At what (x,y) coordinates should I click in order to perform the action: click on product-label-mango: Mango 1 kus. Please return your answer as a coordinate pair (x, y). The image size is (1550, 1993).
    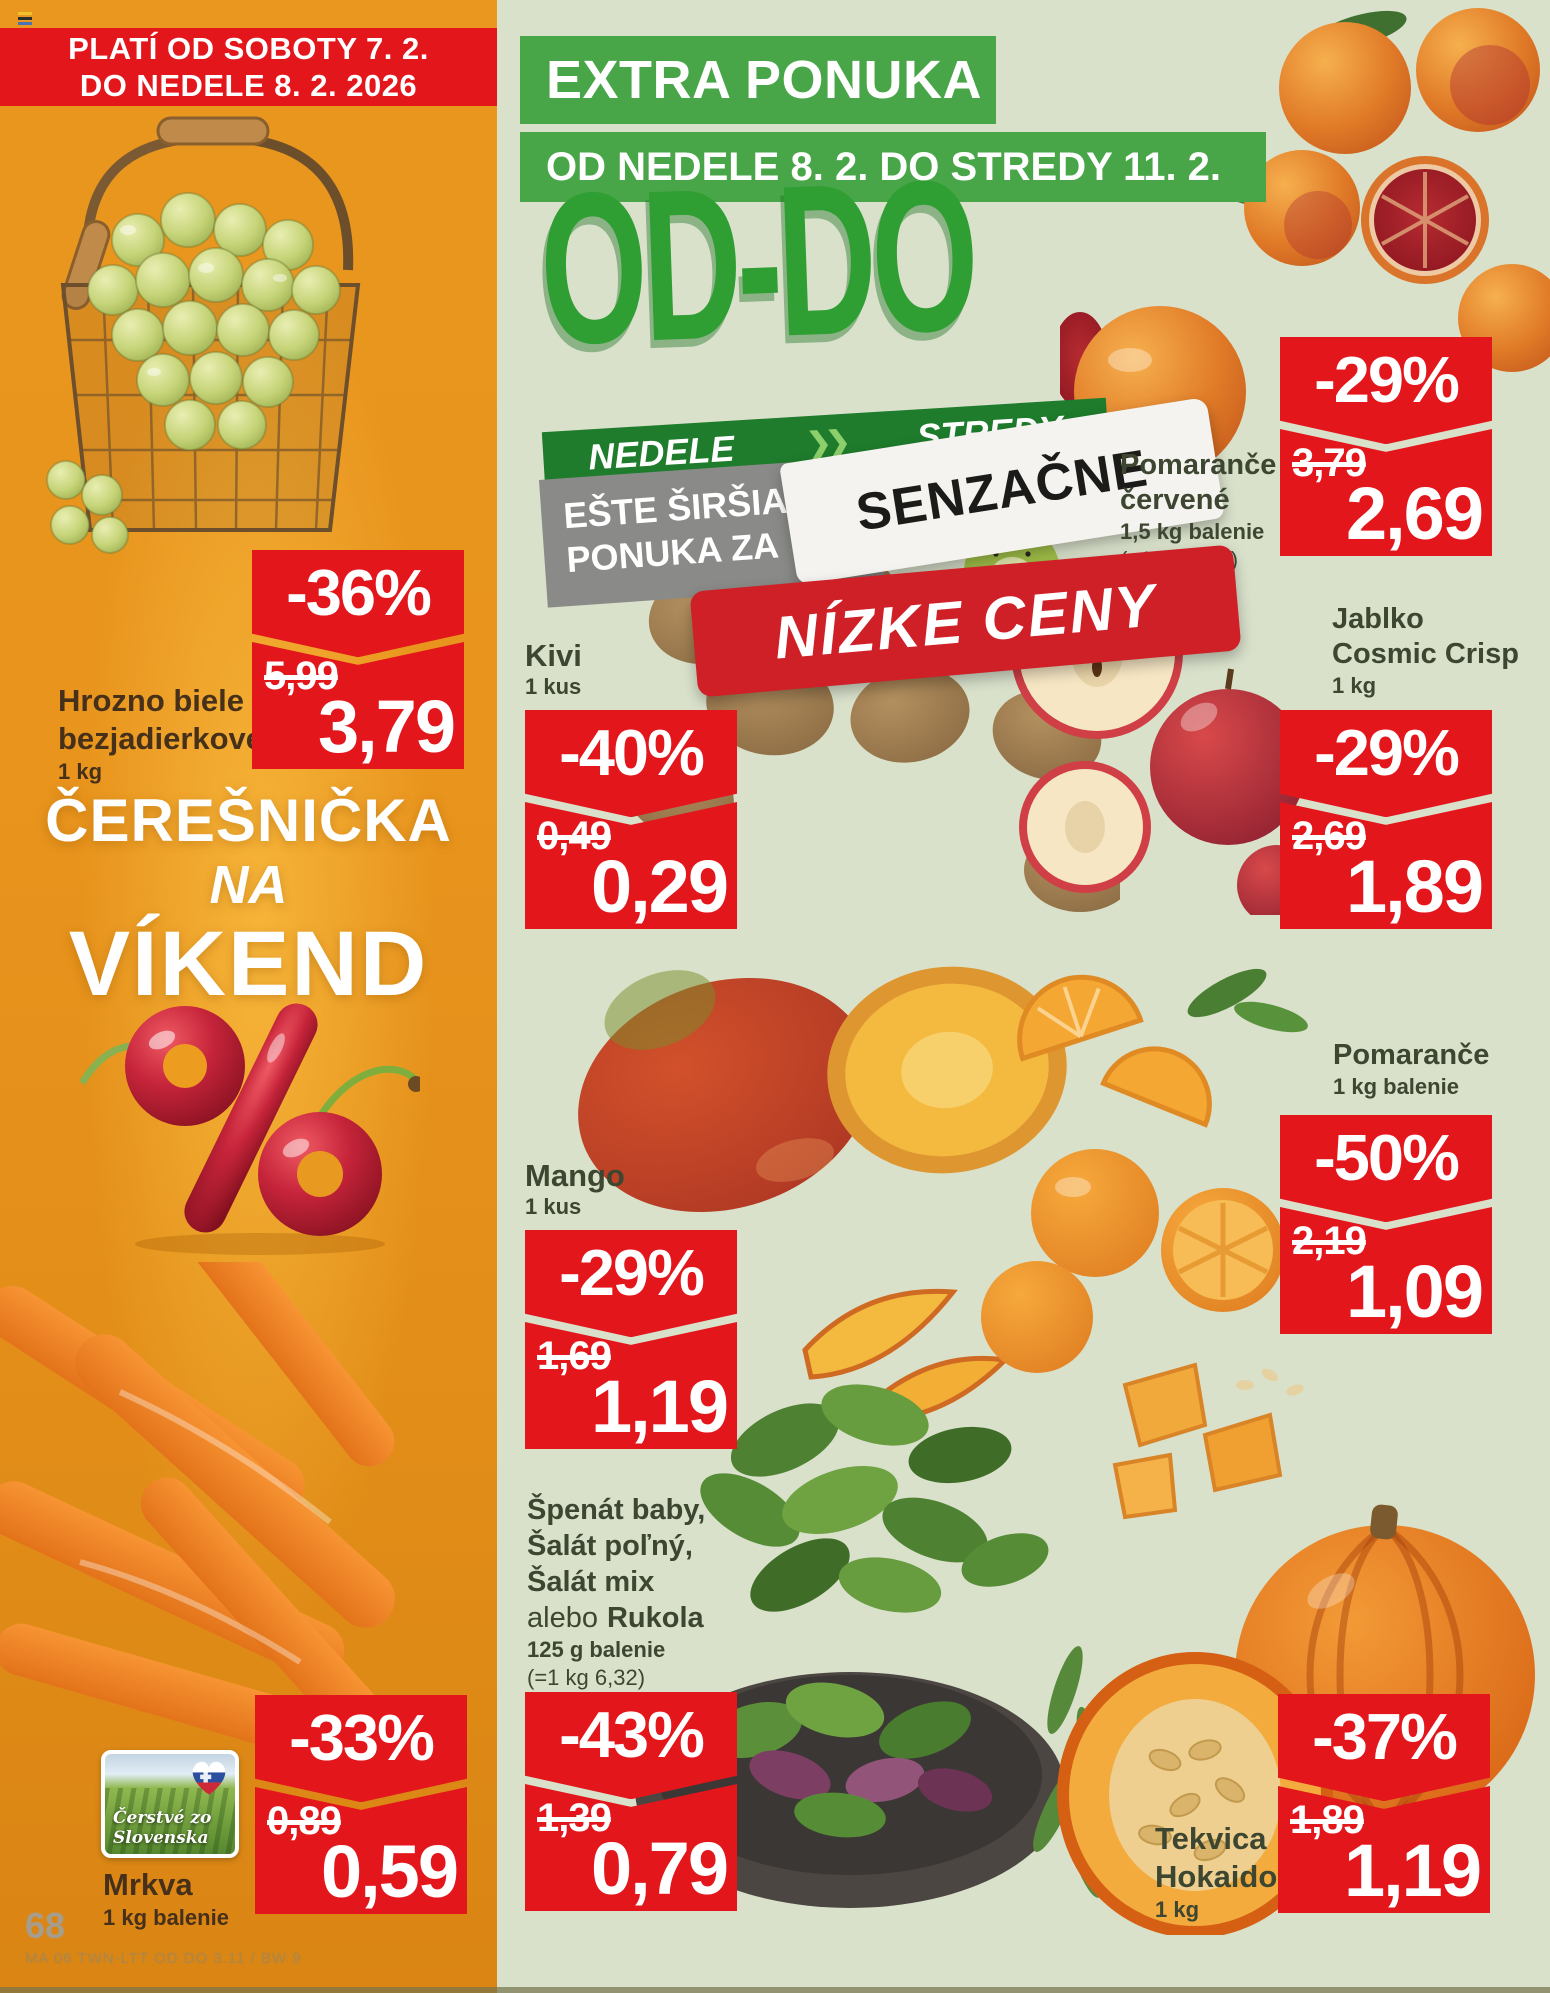
    Looking at the image, I should click on (575, 1189).